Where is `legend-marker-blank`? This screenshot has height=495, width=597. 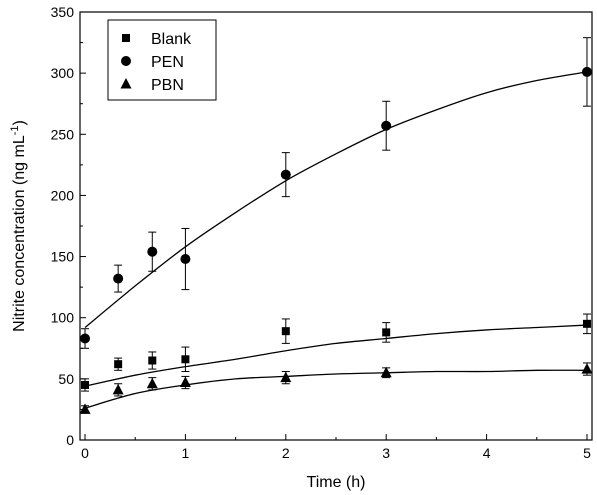
legend-marker-blank is located at coordinates (126, 38).